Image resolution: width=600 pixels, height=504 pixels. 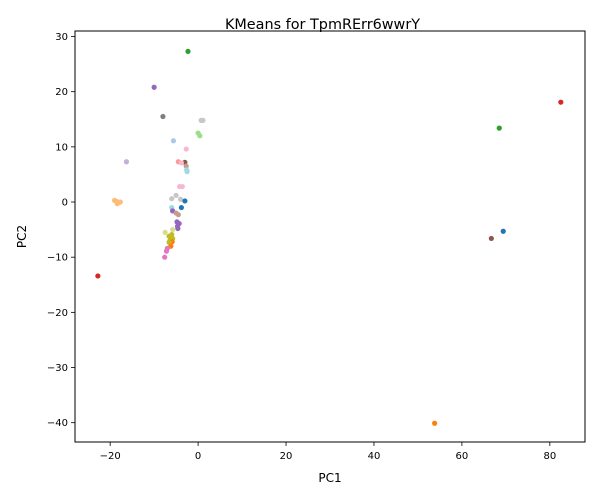 I want to click on chart-title: KMeans for TpmRErr6wwrY, so click(x=322, y=25).